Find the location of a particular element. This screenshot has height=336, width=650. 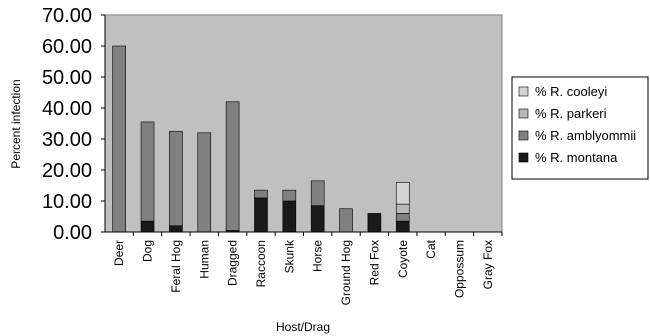

legend-box is located at coordinates (580, 128).